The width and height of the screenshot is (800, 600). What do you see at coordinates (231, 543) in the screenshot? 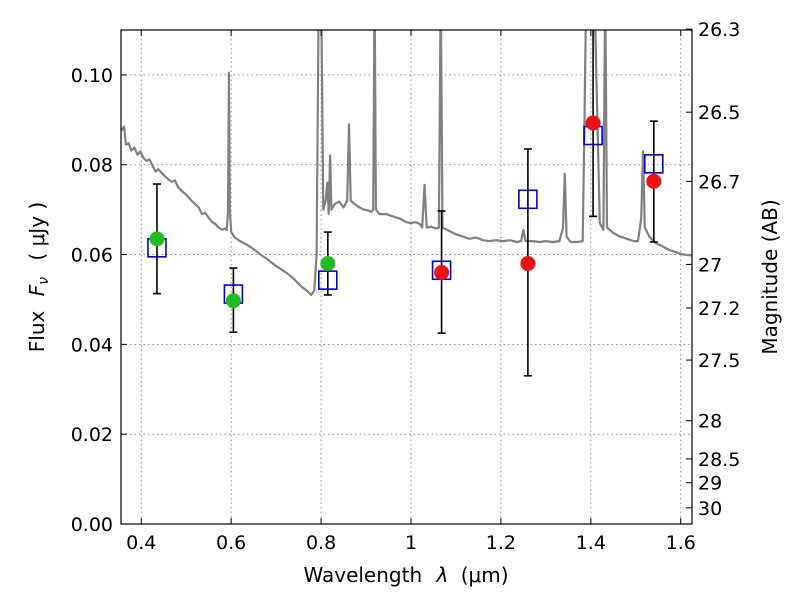
I see `x-tick-label: 0.6` at bounding box center [231, 543].